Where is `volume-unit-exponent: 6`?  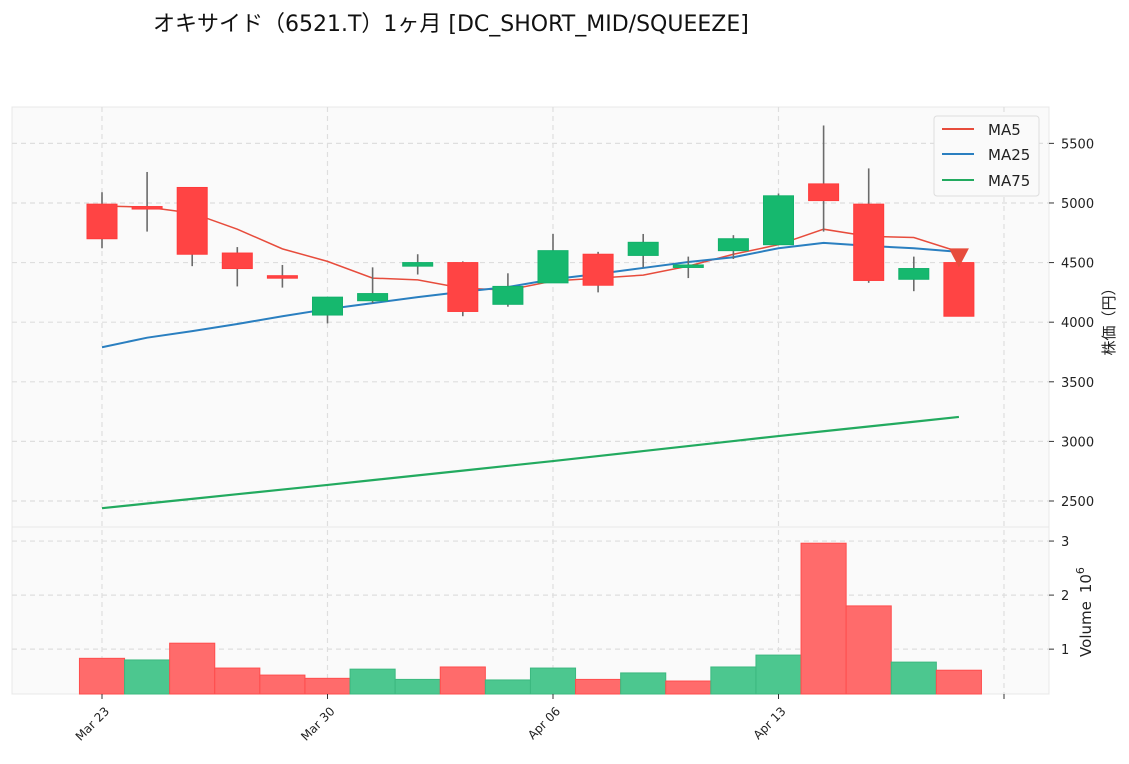 volume-unit-exponent: 6 is located at coordinates (1080, 570).